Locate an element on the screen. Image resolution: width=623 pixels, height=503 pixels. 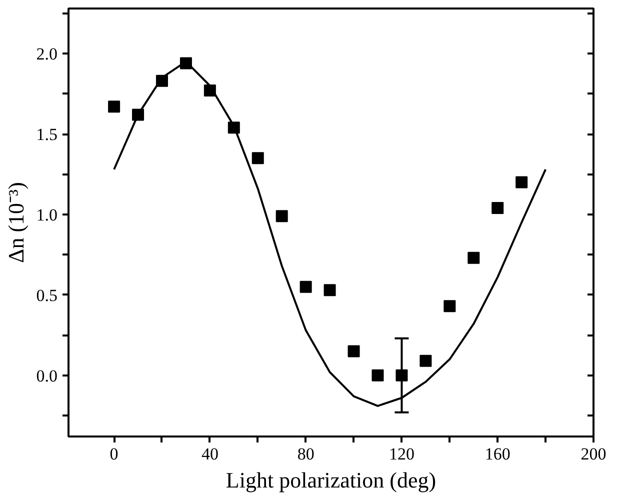
x-tick-label: 120 is located at coordinates (401, 454).